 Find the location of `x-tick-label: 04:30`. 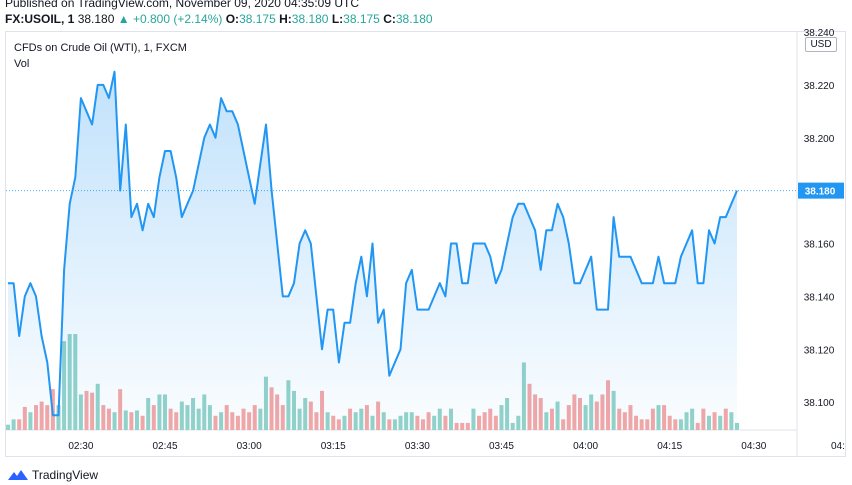

x-tick-label: 04:30 is located at coordinates (753, 446).